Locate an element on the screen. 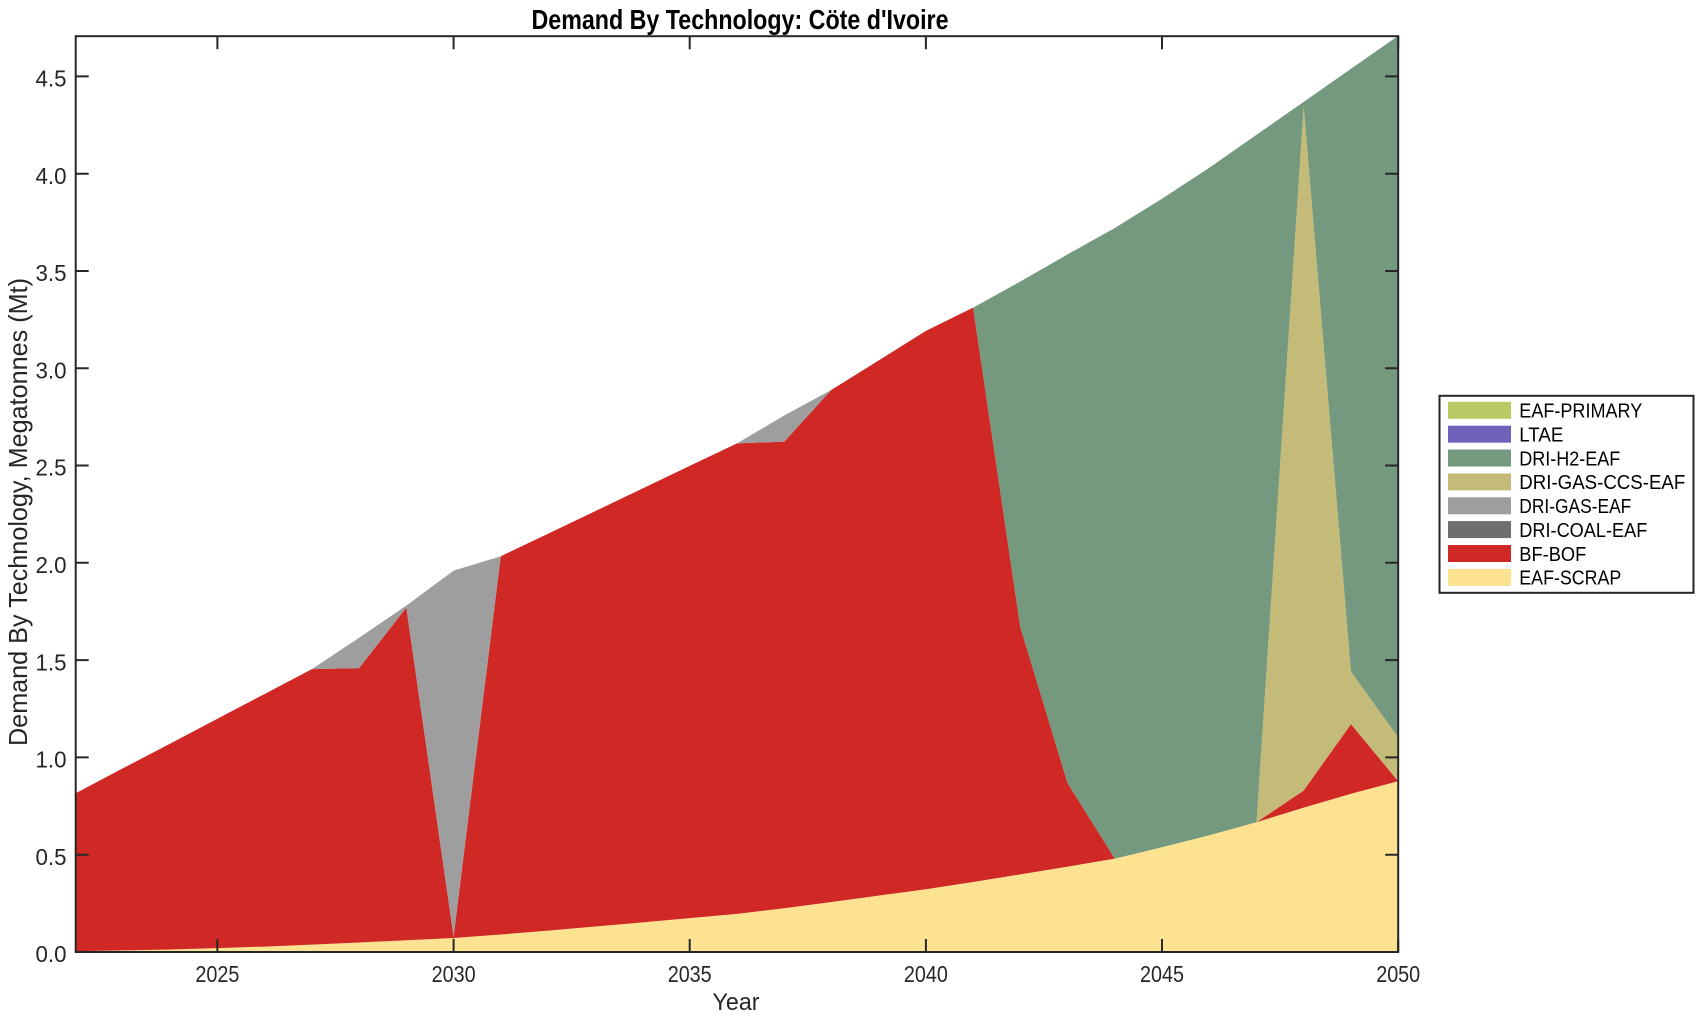 The width and height of the screenshot is (1703, 1026). svg-text: 0.0 is located at coordinates (51, 954).